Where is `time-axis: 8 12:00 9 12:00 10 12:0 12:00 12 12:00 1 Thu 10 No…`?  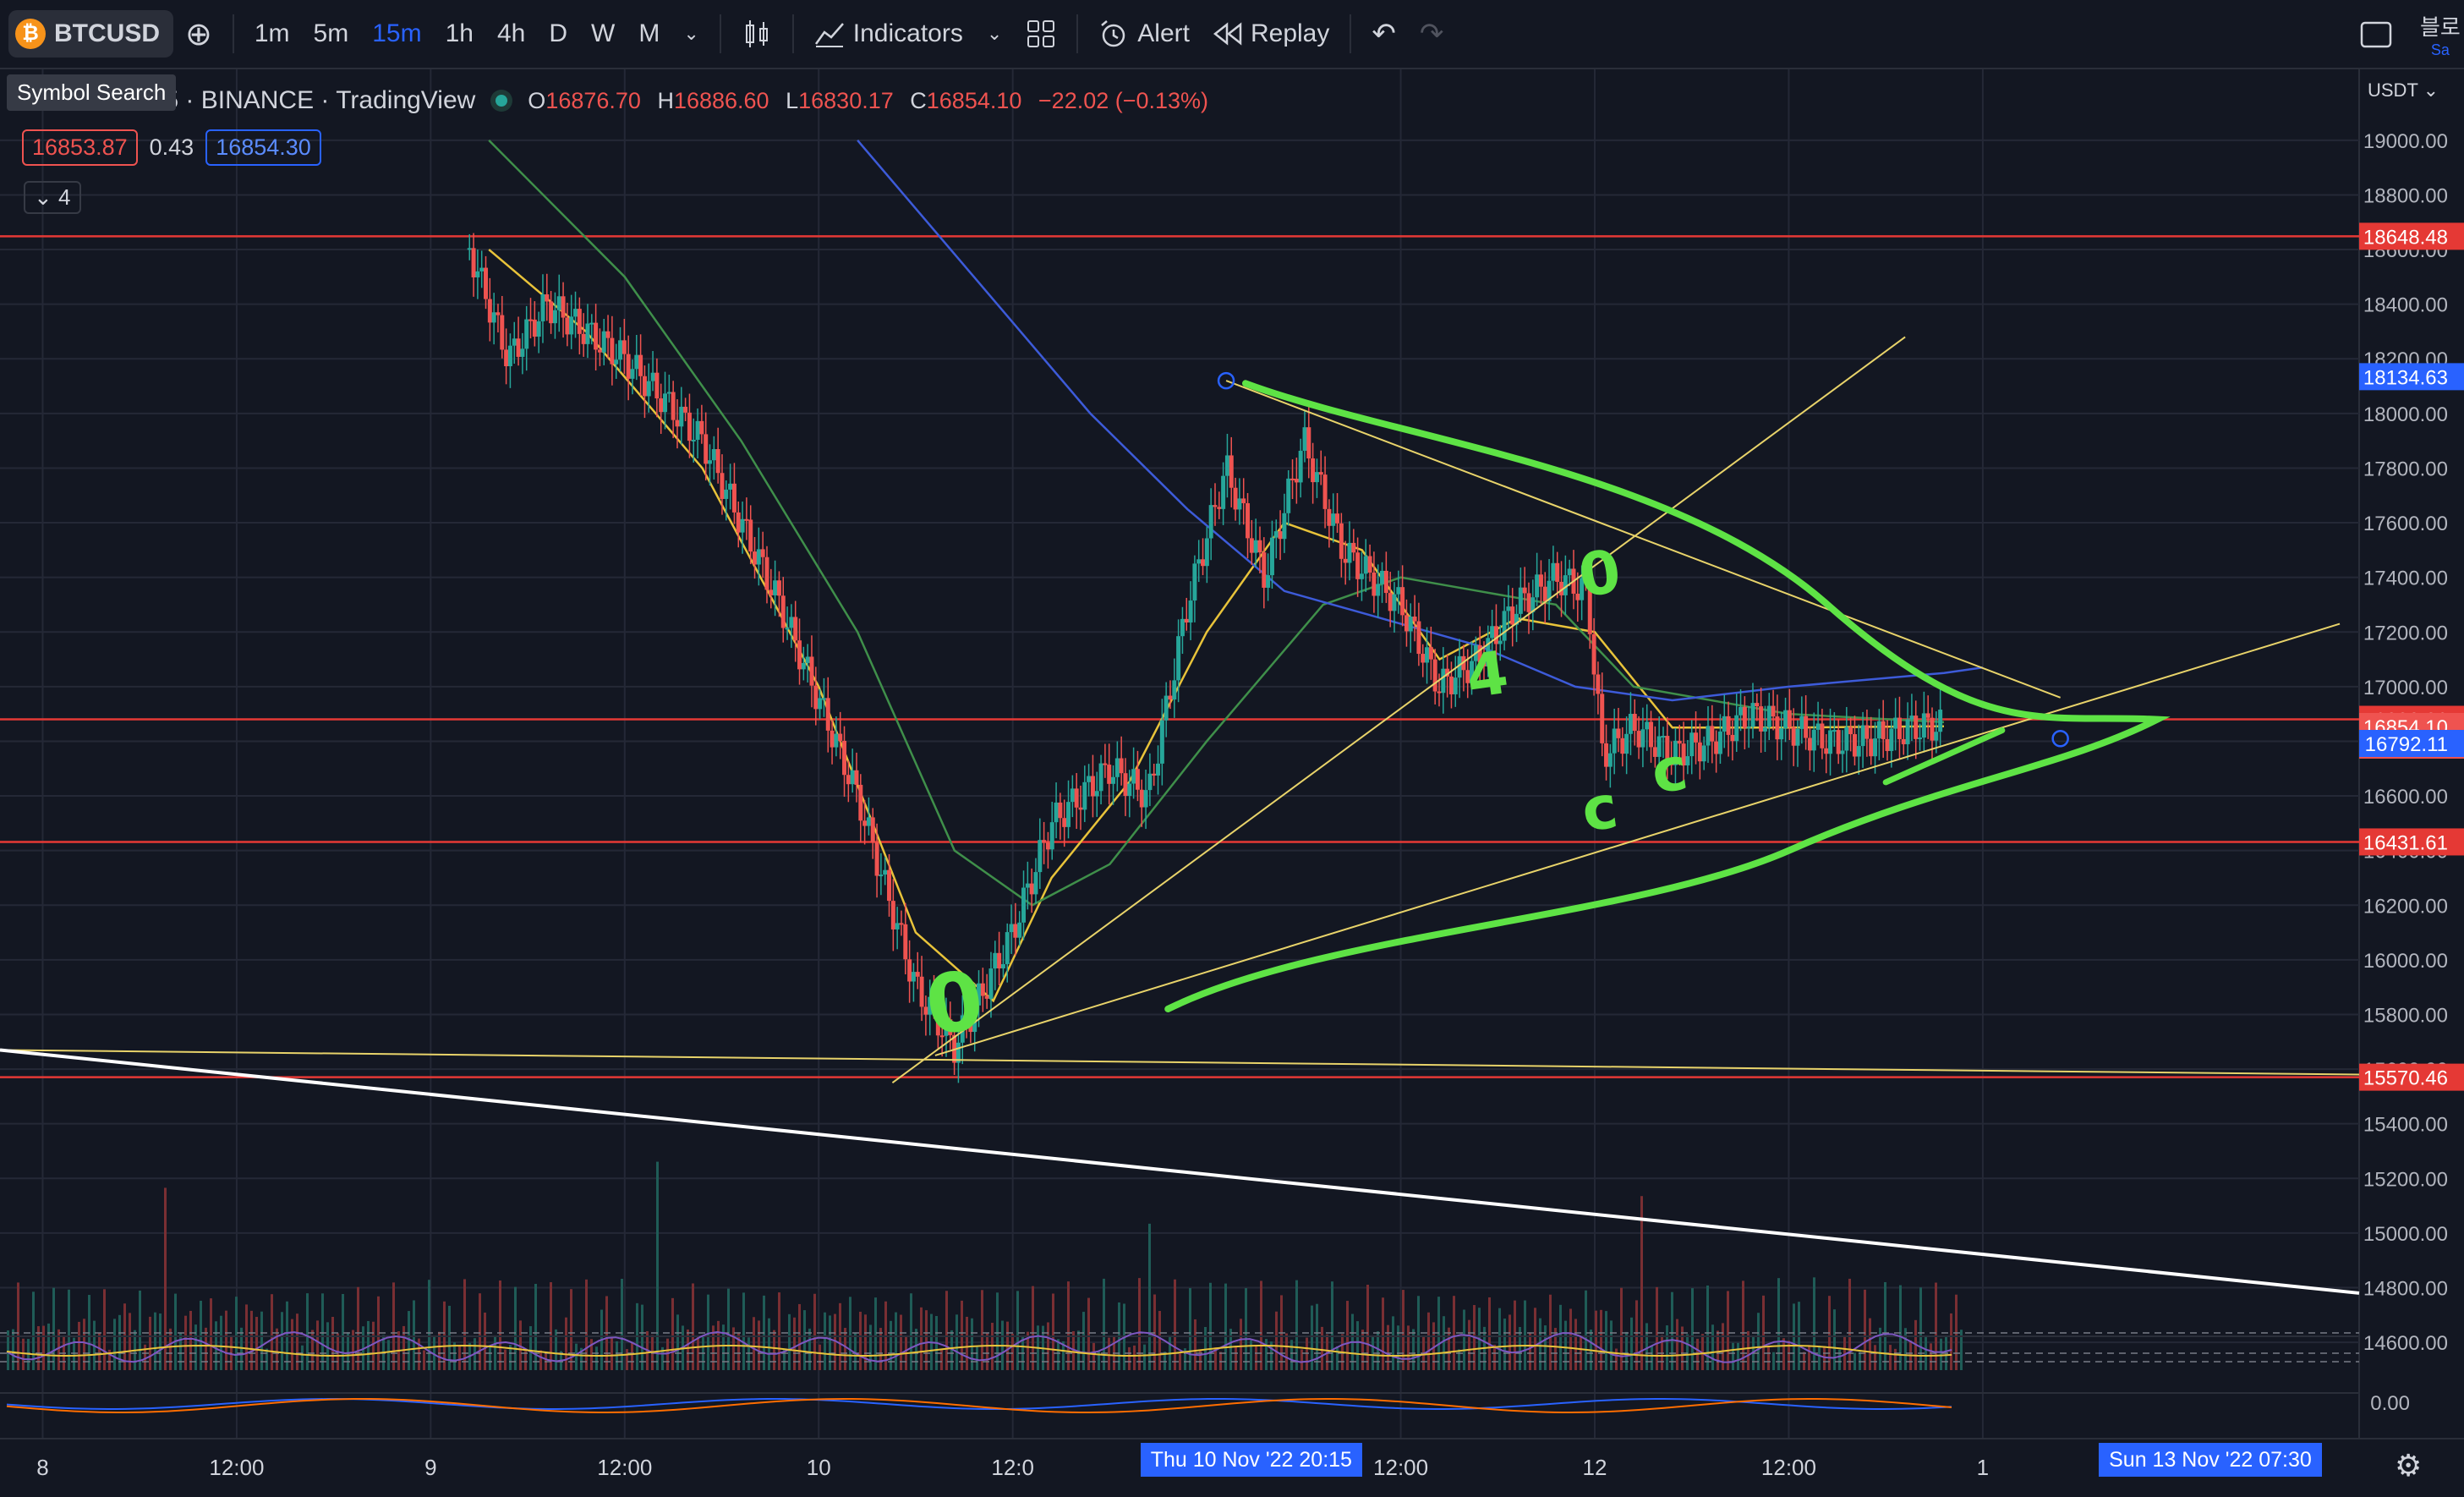 time-axis: 8 12:00 9 12:00 10 12:0 12:00 12 12:00 1 Thu 10 No… is located at coordinates (1232, 1468).